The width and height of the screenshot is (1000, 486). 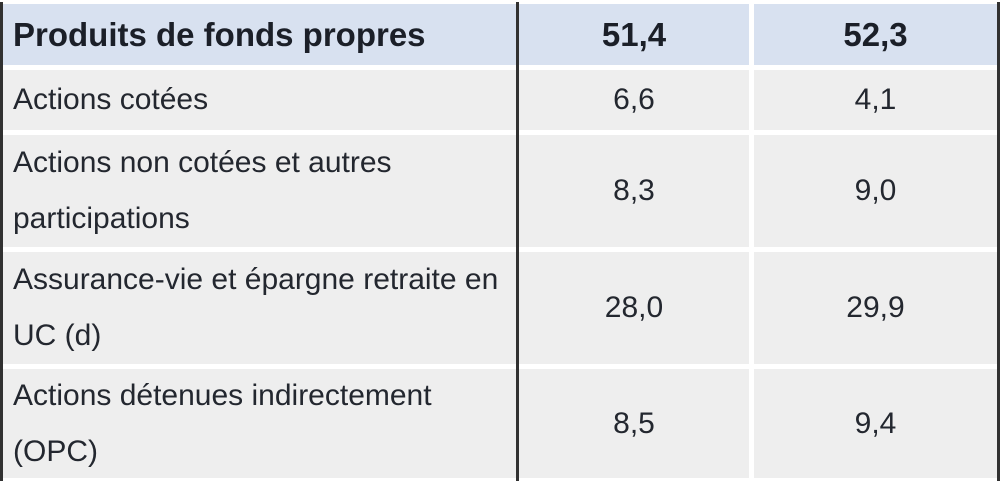 I want to click on row-value-cell-2: 29,9, so click(x=875, y=308).